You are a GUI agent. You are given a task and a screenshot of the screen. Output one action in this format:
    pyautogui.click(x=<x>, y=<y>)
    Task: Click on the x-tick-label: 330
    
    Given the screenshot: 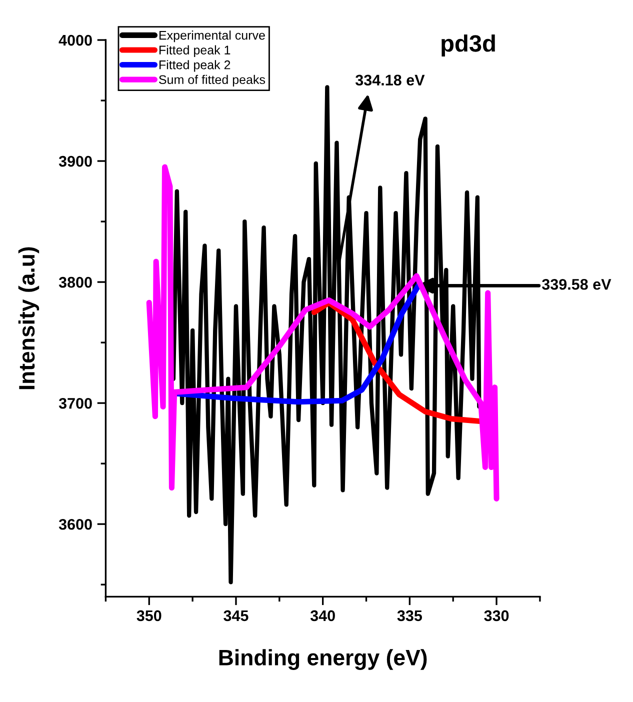 What is the action you would take?
    pyautogui.click(x=496, y=616)
    